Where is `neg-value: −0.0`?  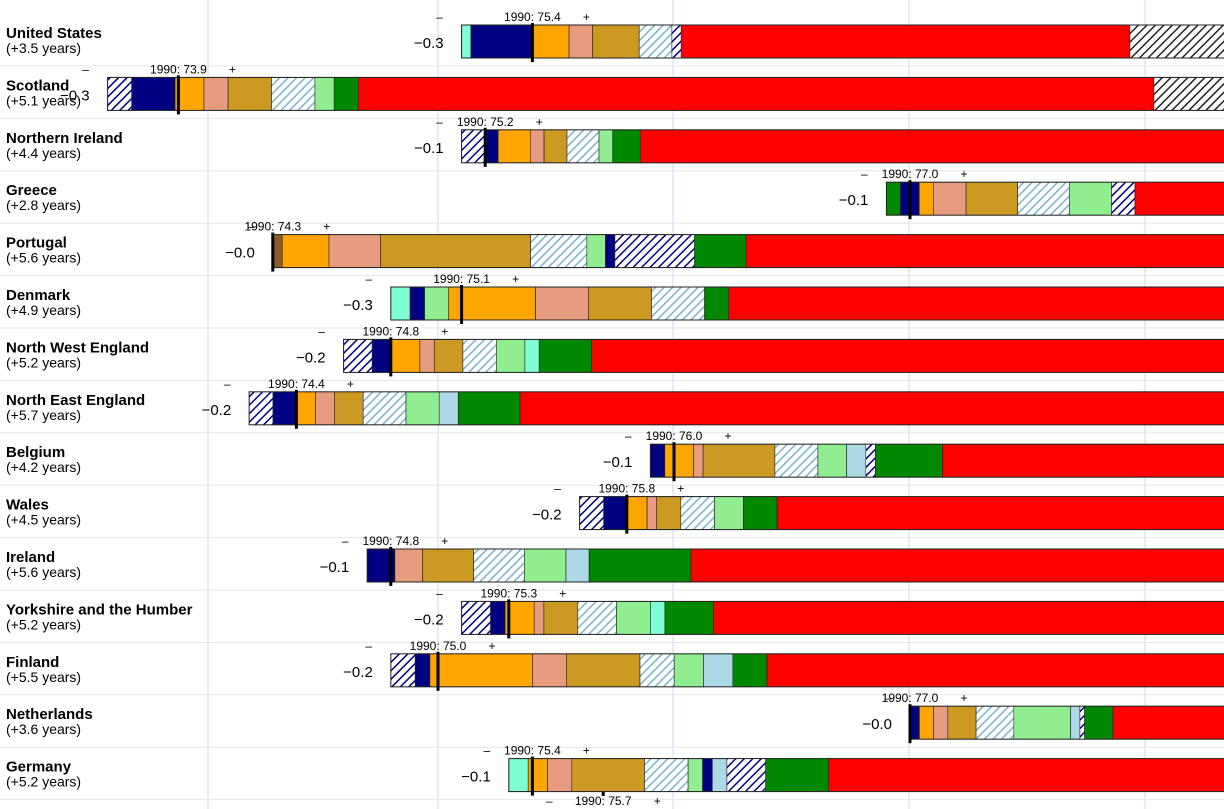 neg-value: −0.0 is located at coordinates (877, 724).